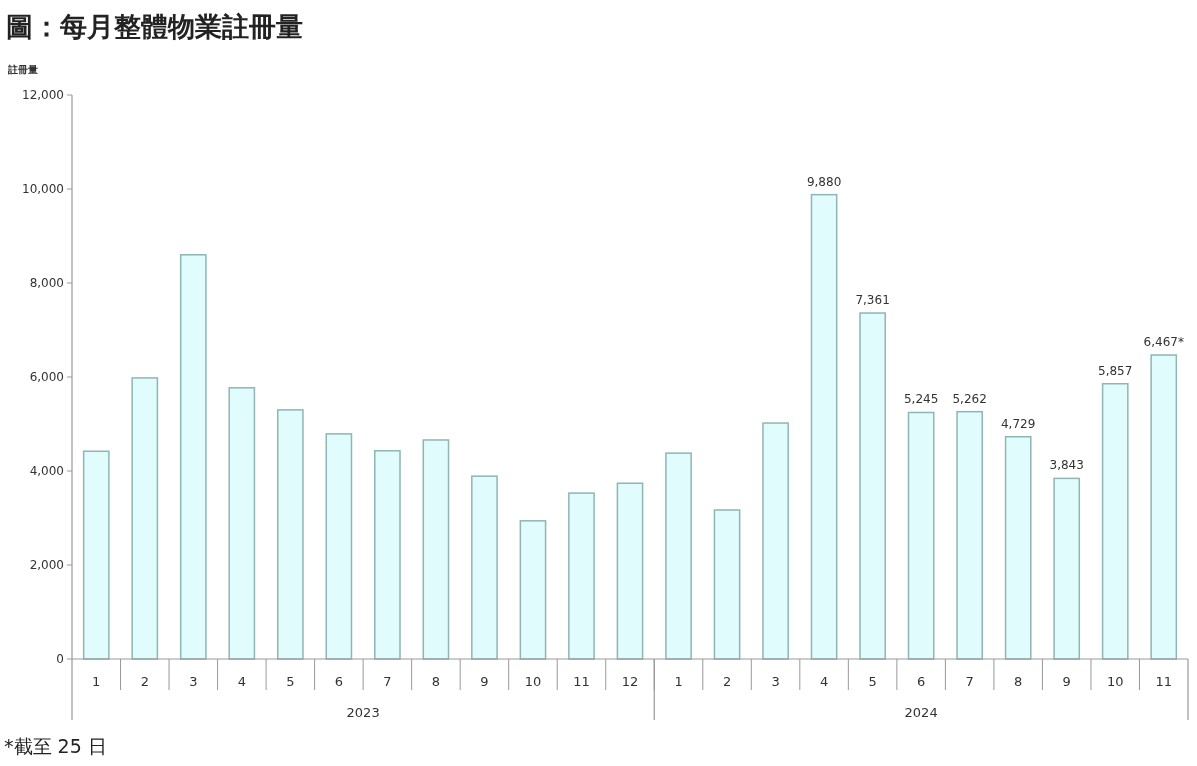  I want to click on text: 2024, so click(921, 712).